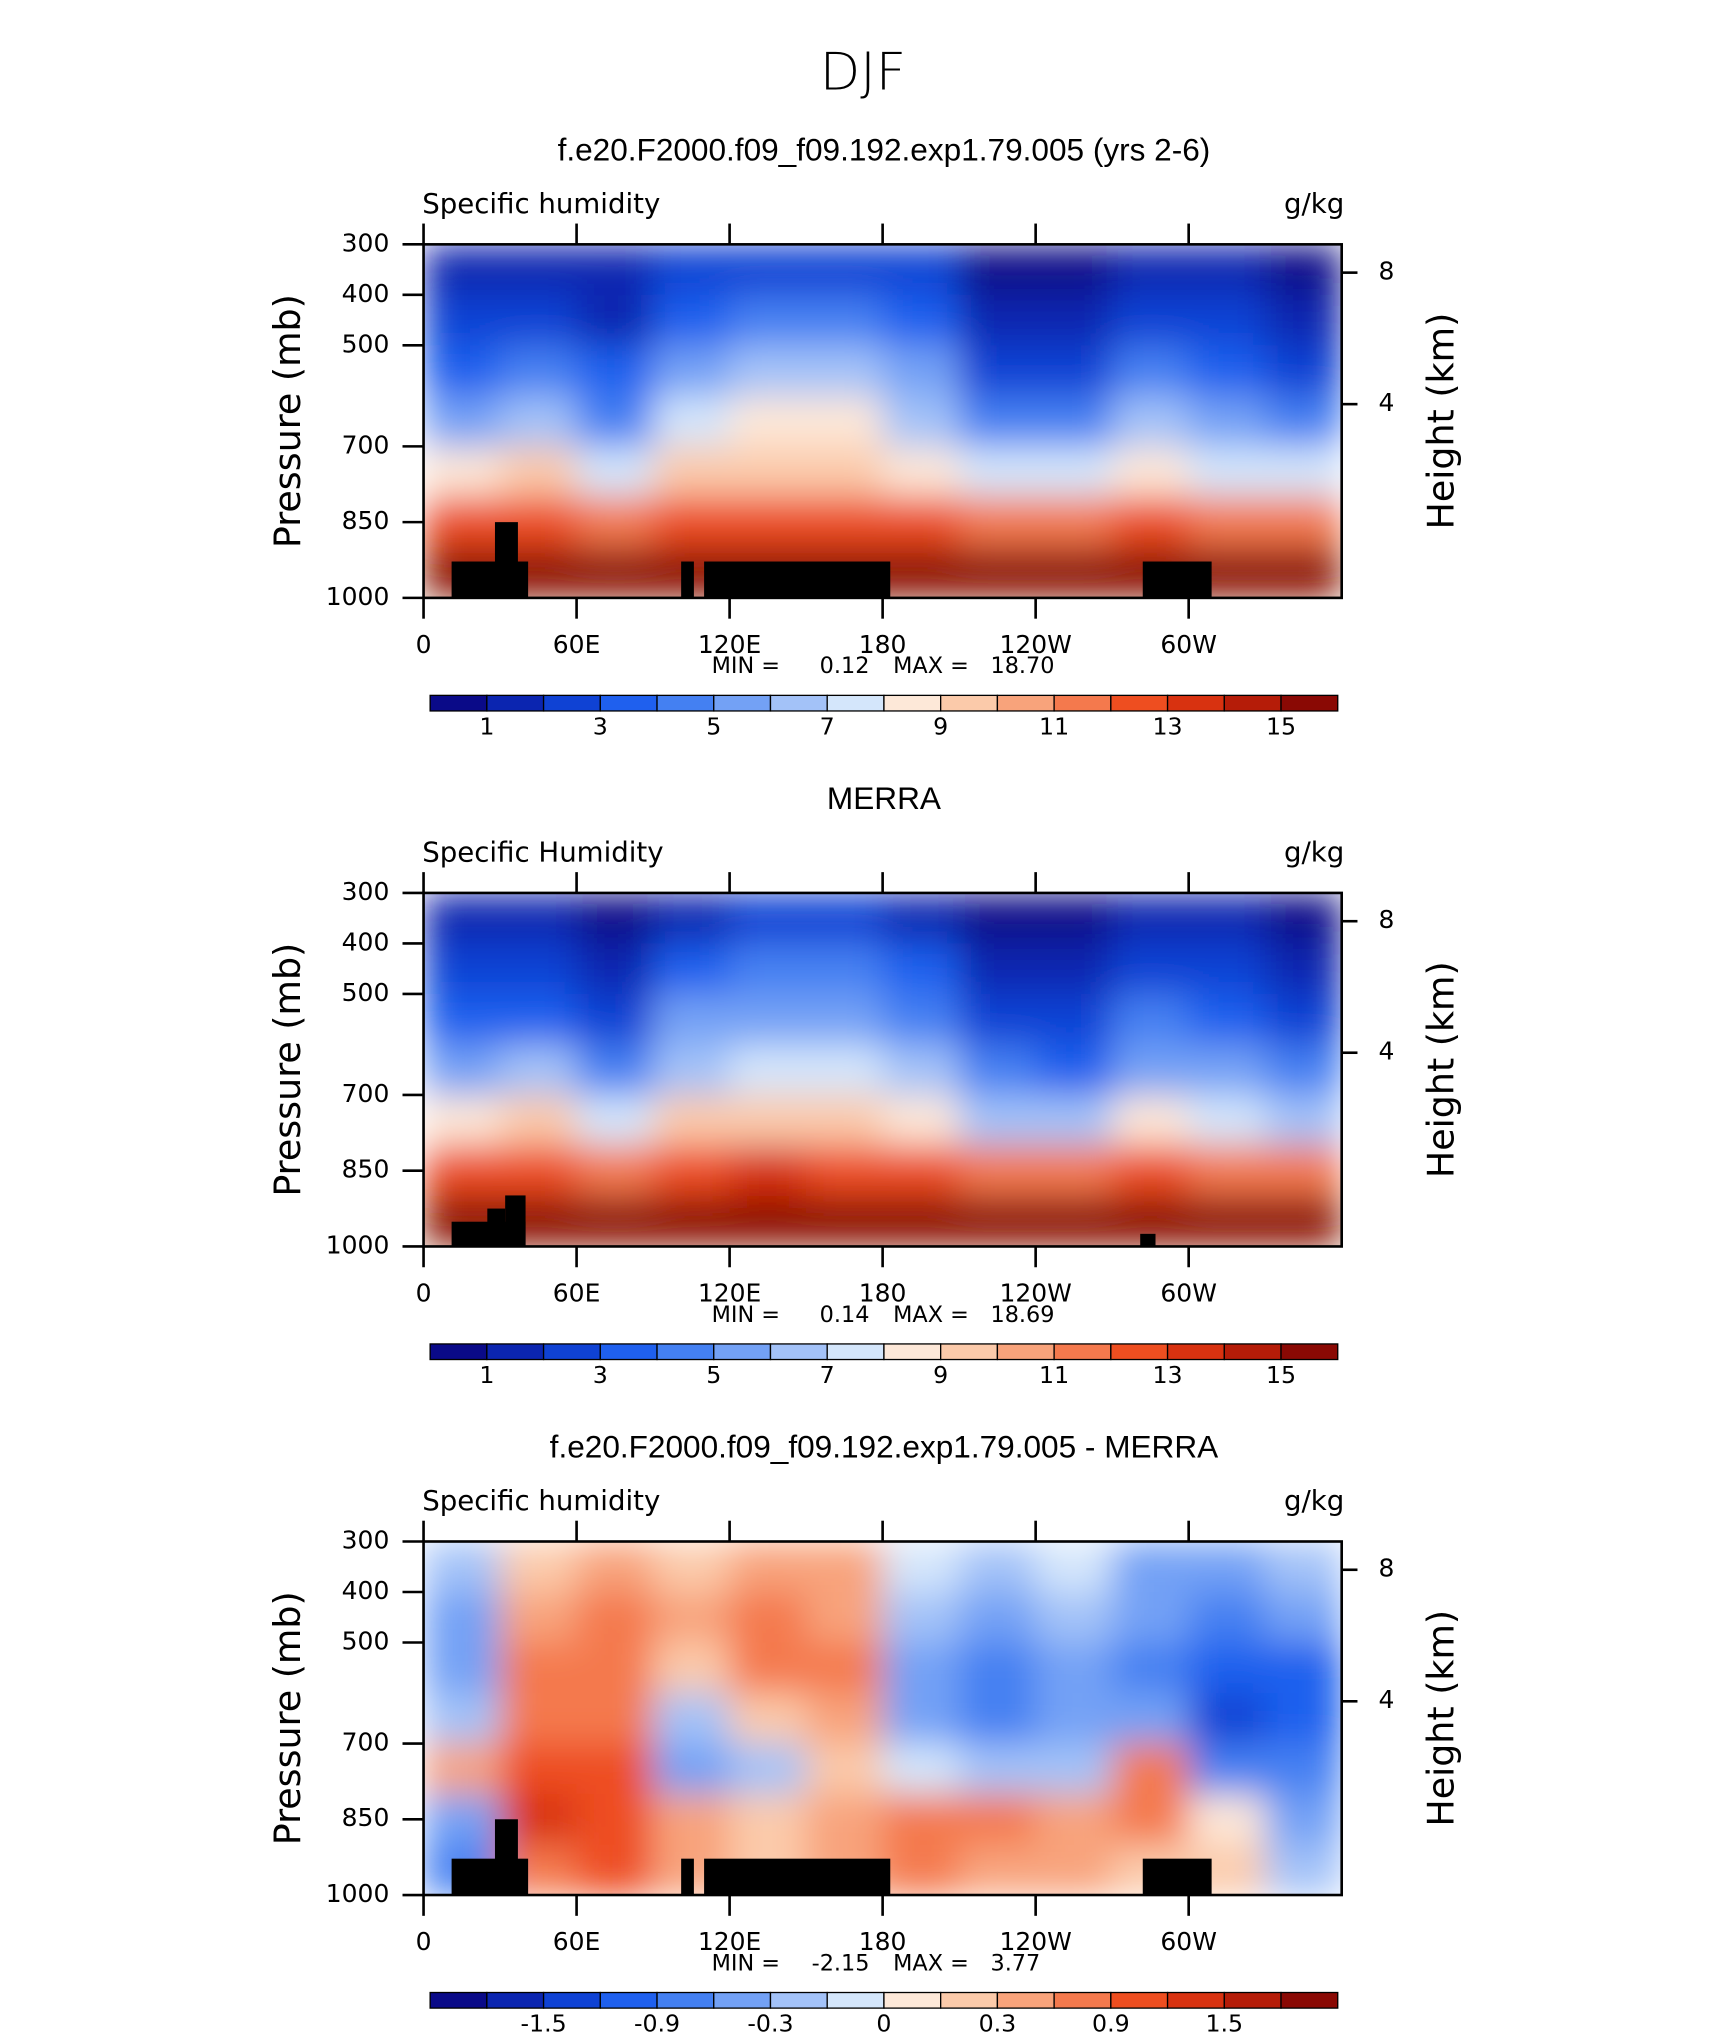 The image size is (1710, 2038). What do you see at coordinates (366, 1817) in the screenshot?
I see `y-tick-label: 850` at bounding box center [366, 1817].